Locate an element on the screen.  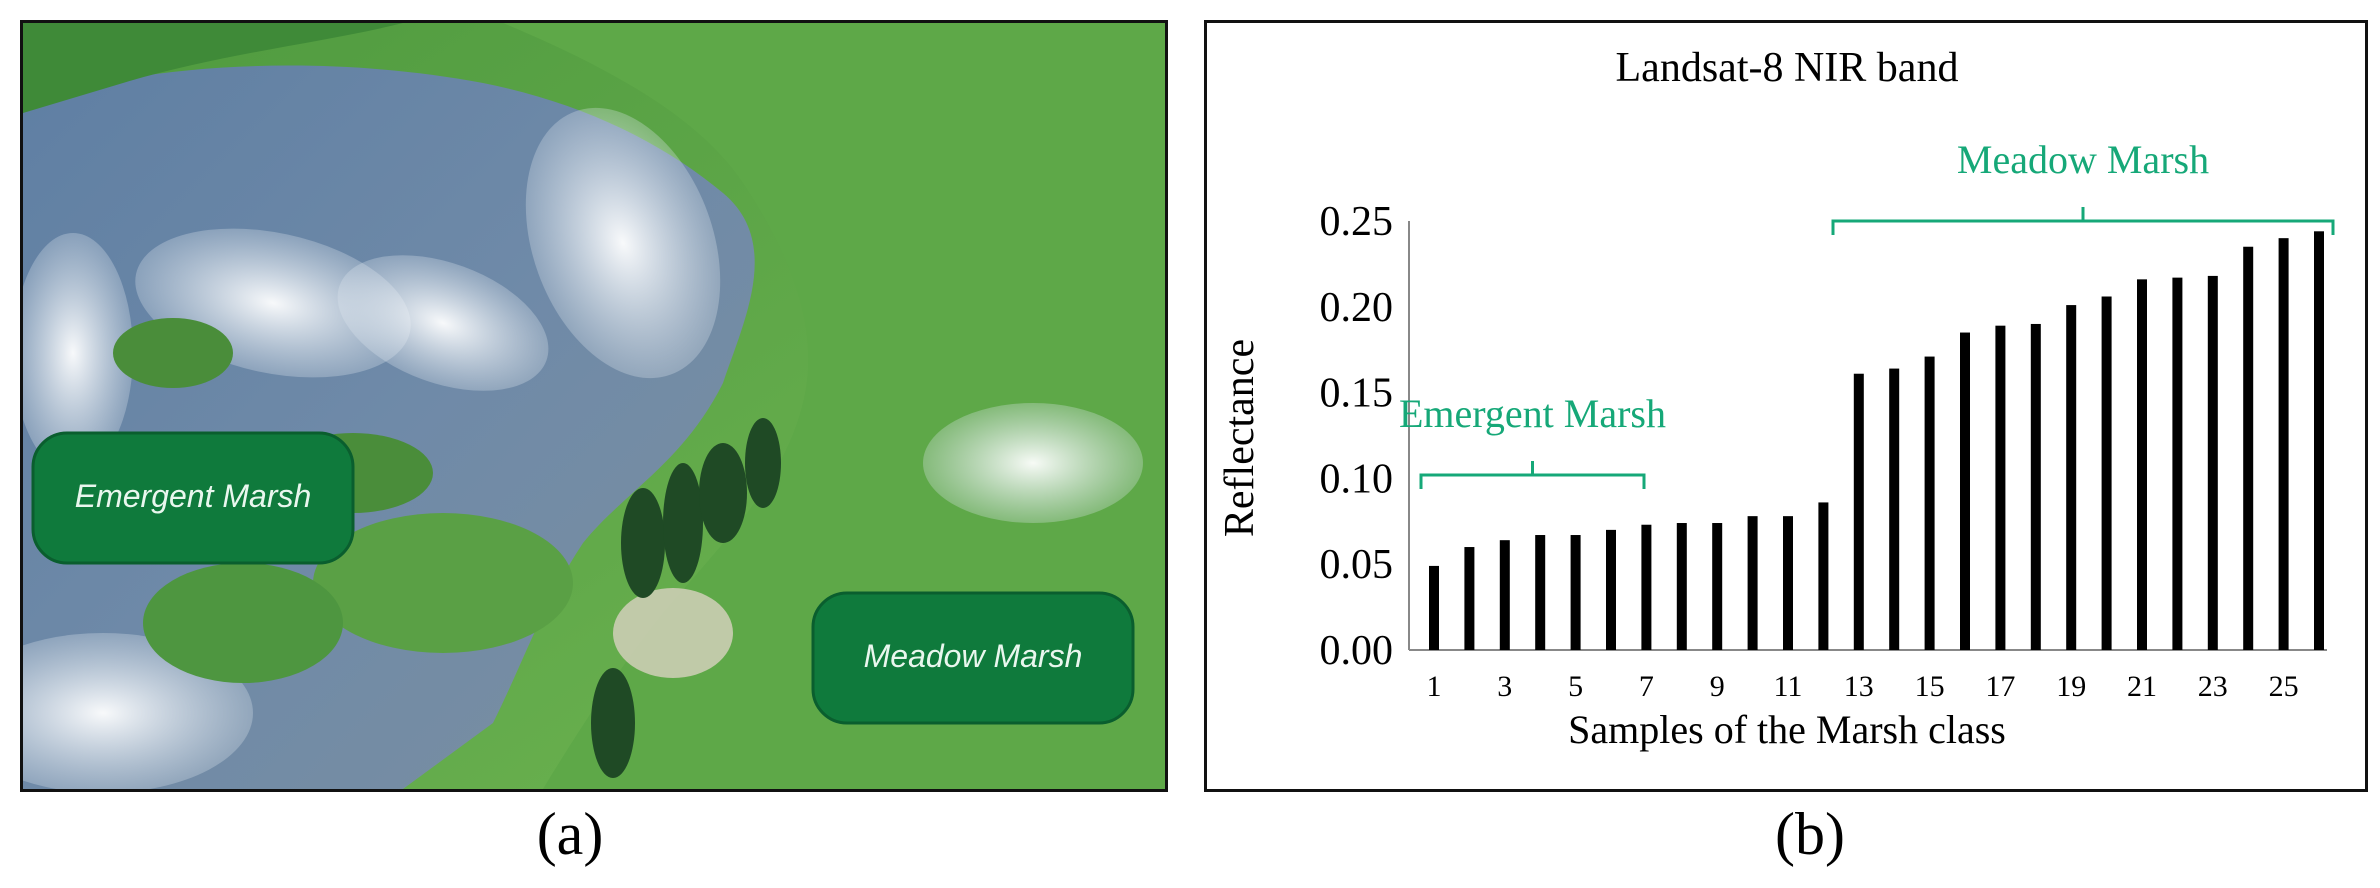
meadow-marsh-photo-label: Meadow Marsh is located at coordinates (973, 656).